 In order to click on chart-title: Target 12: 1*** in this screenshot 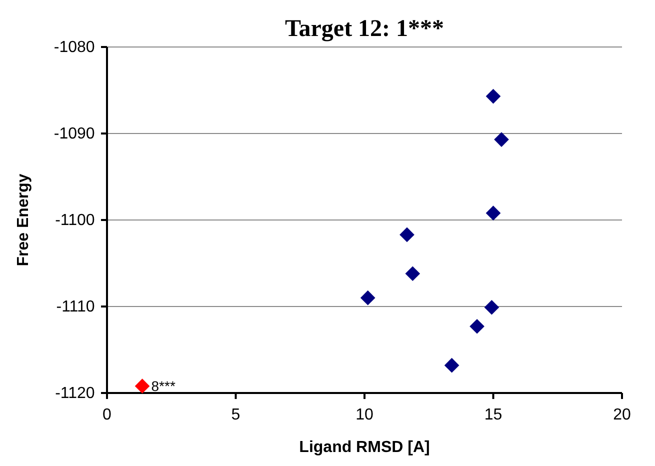, I will do `click(364, 29)`.